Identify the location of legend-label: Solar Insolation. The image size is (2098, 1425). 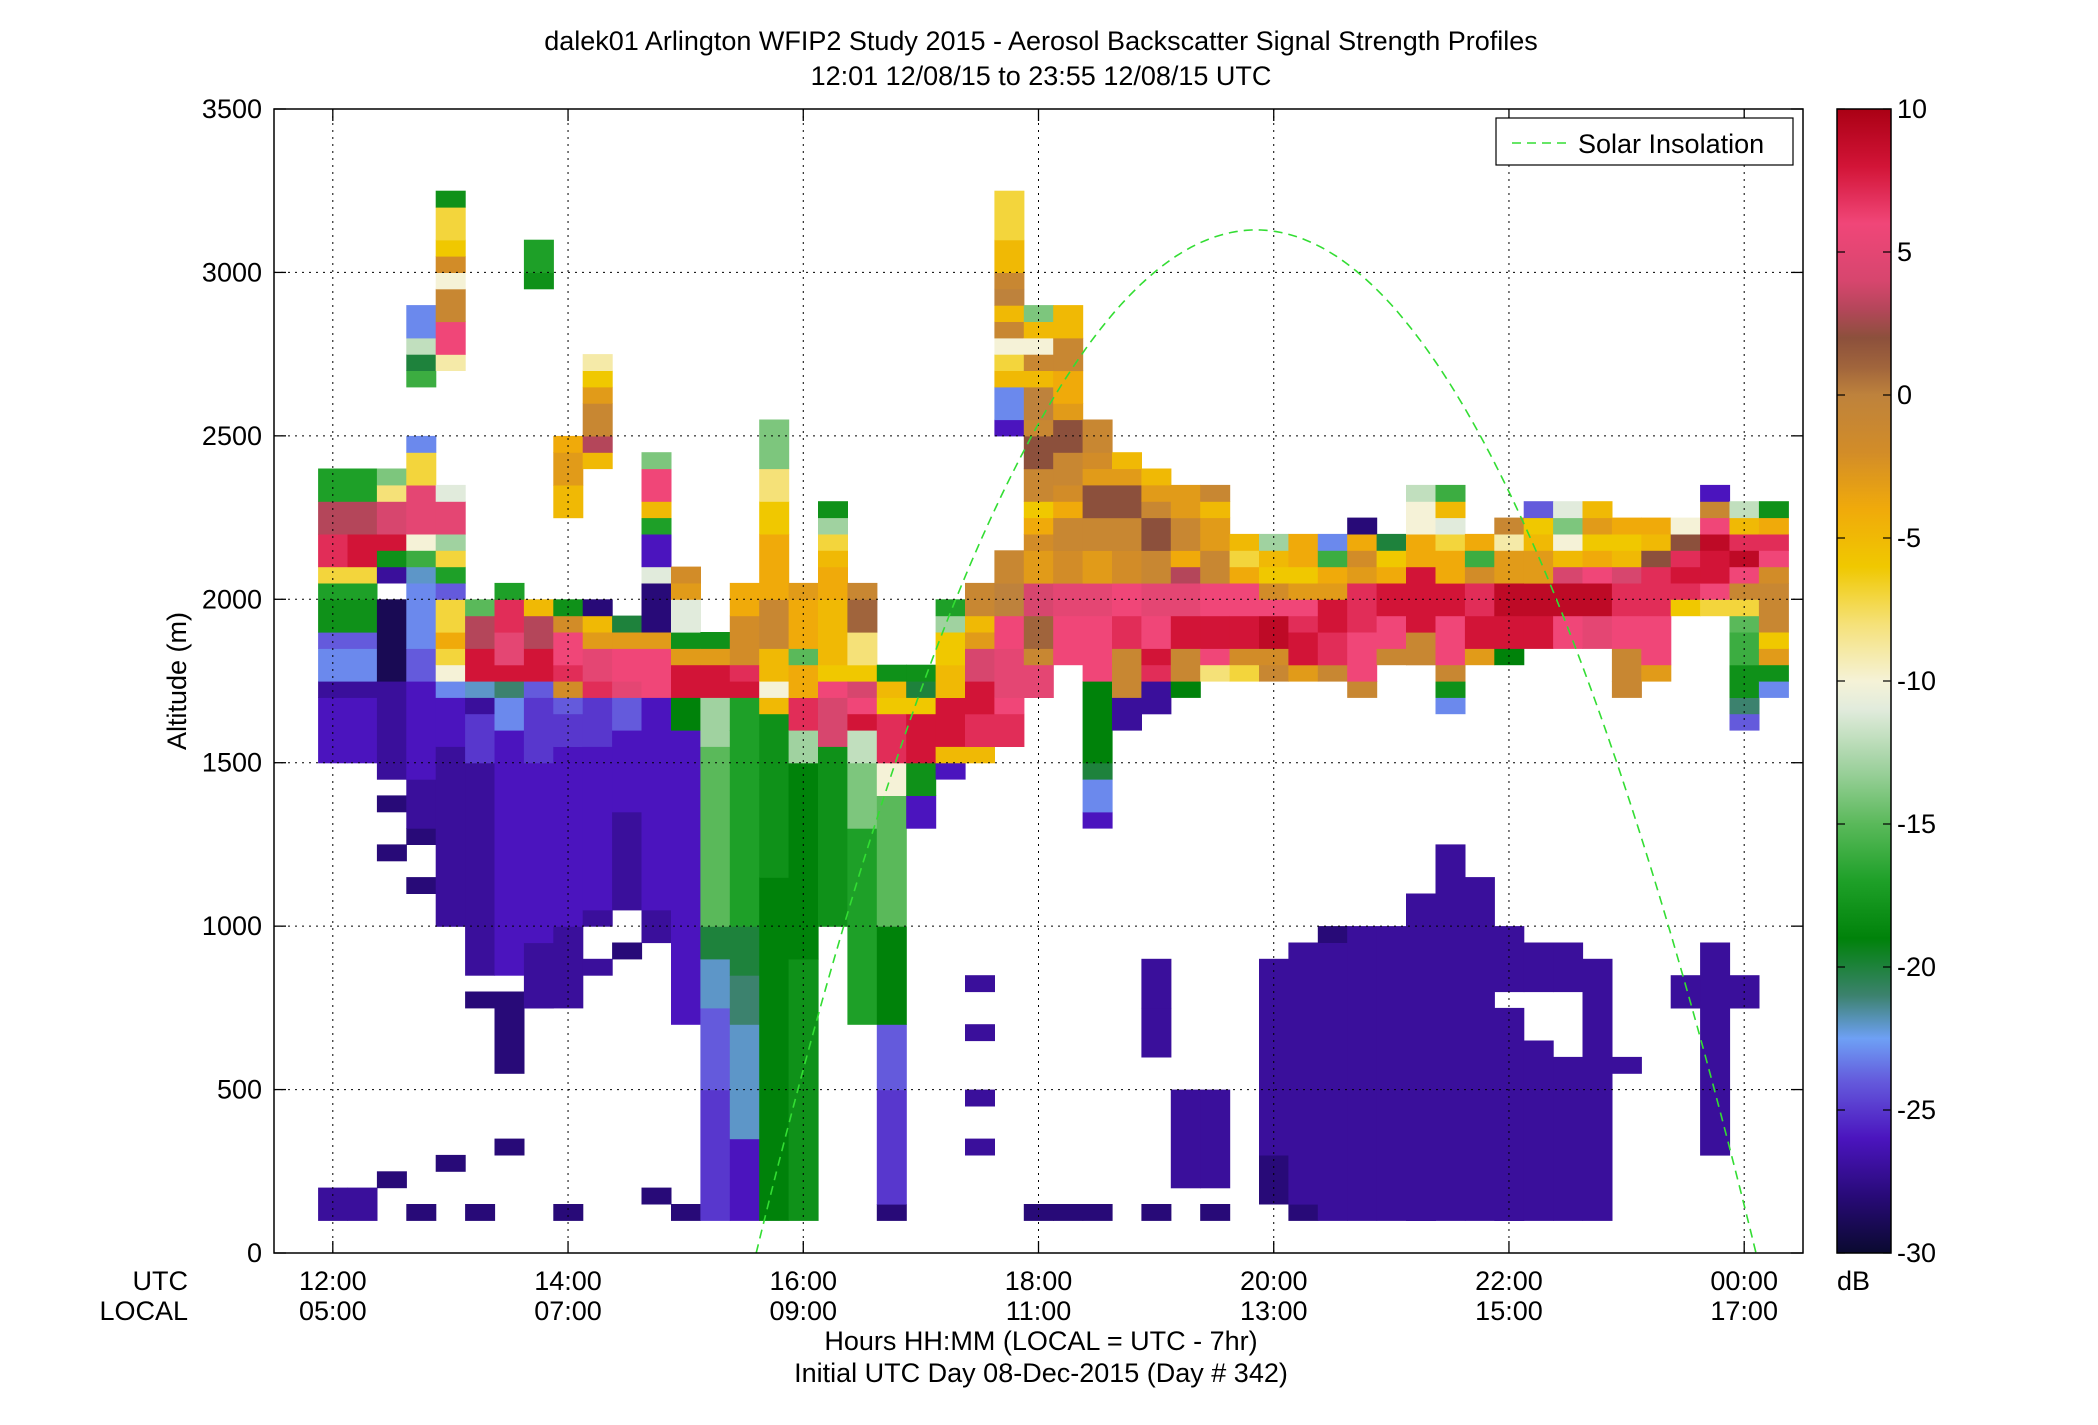
(1671, 144).